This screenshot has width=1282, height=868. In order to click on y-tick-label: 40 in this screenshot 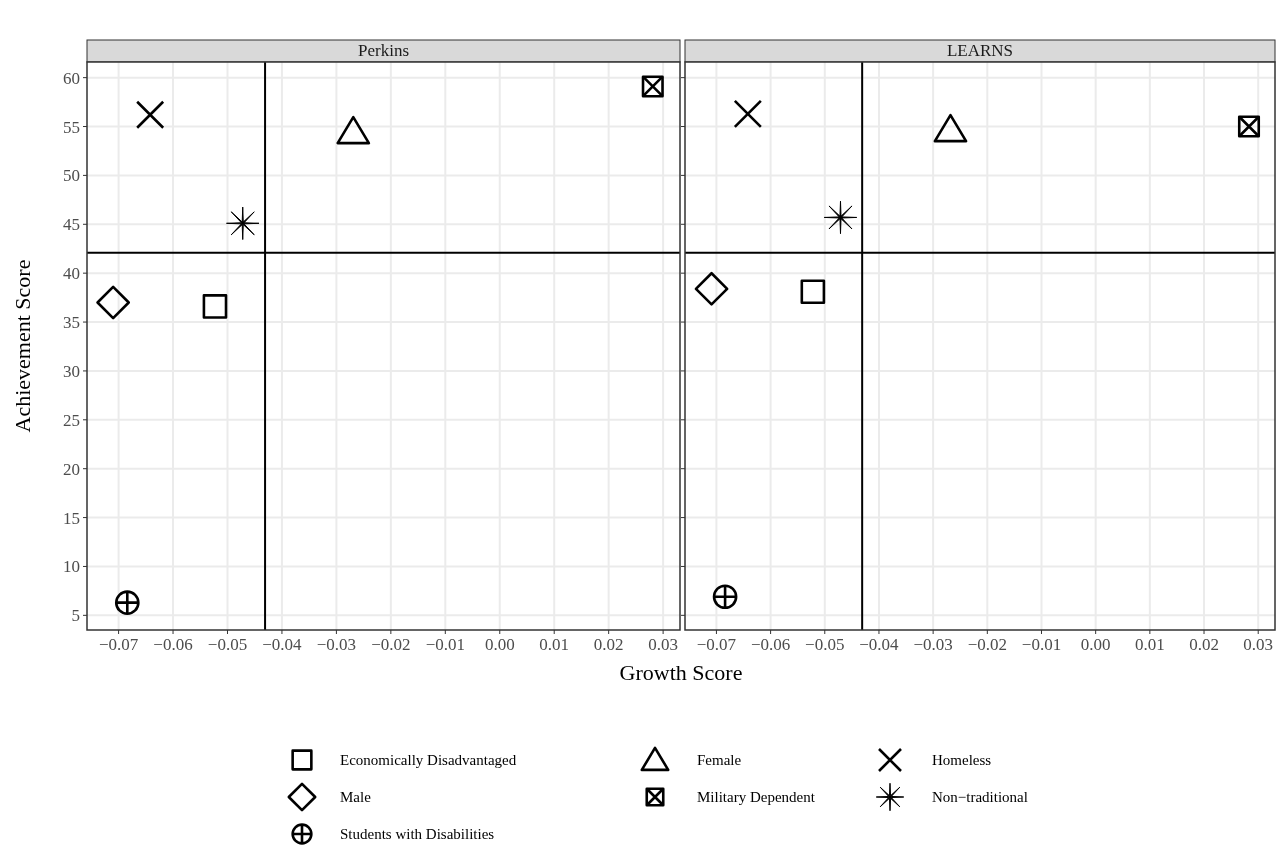, I will do `click(71, 274)`.